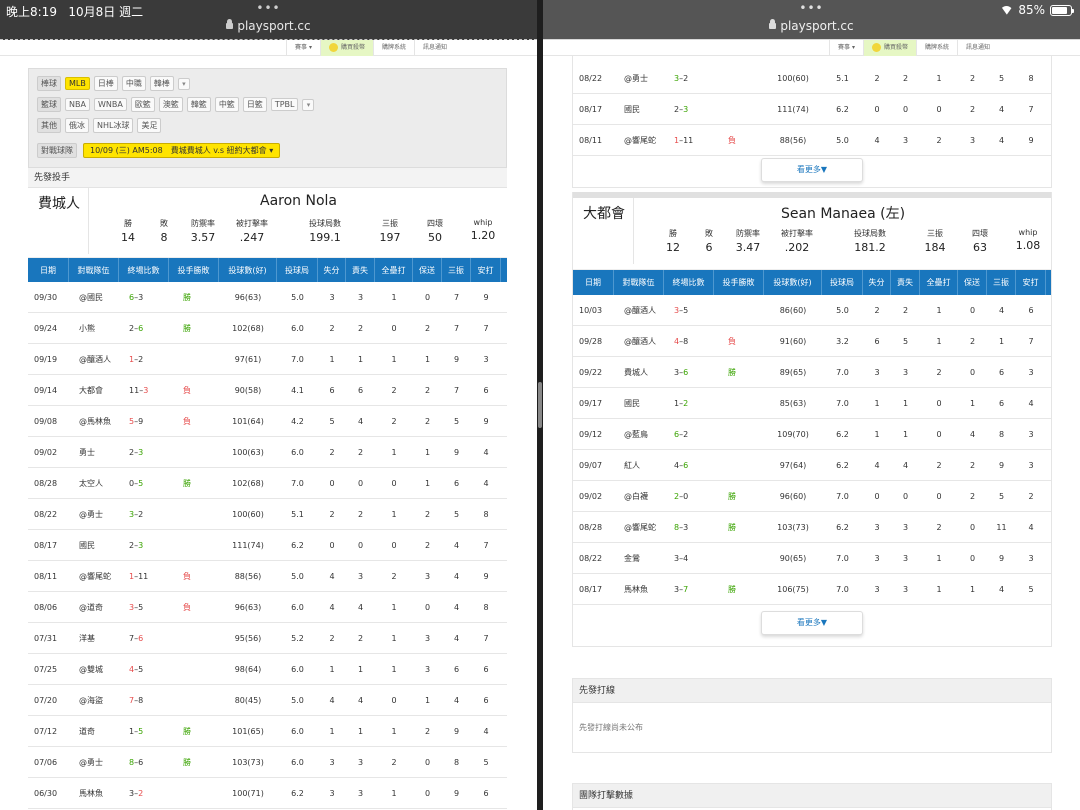 The height and width of the screenshot is (810, 1080). What do you see at coordinates (812, 465) in the screenshot?
I see `table-row: 09/07 紅人 4–6 97(64) 6.2 4 4 2 2 9 3` at bounding box center [812, 465].